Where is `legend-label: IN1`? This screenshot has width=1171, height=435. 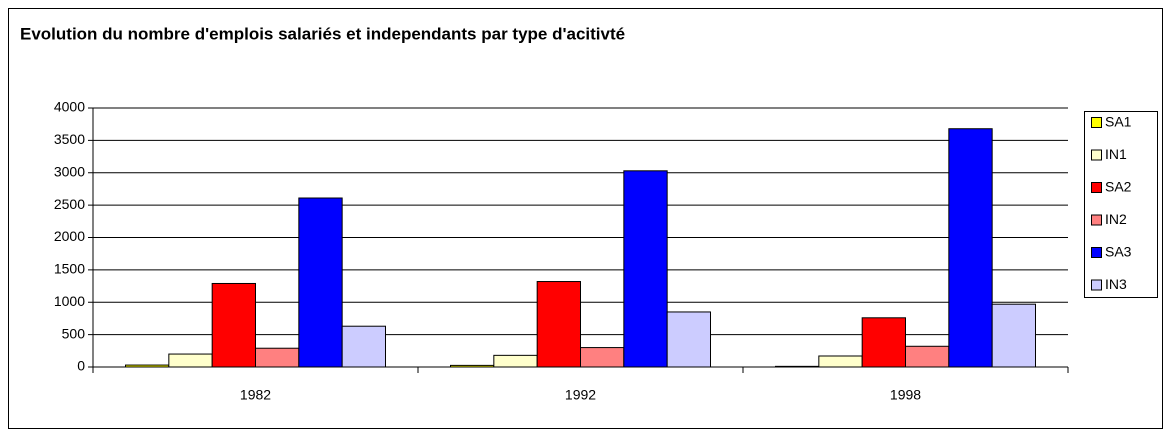 legend-label: IN1 is located at coordinates (1116, 154).